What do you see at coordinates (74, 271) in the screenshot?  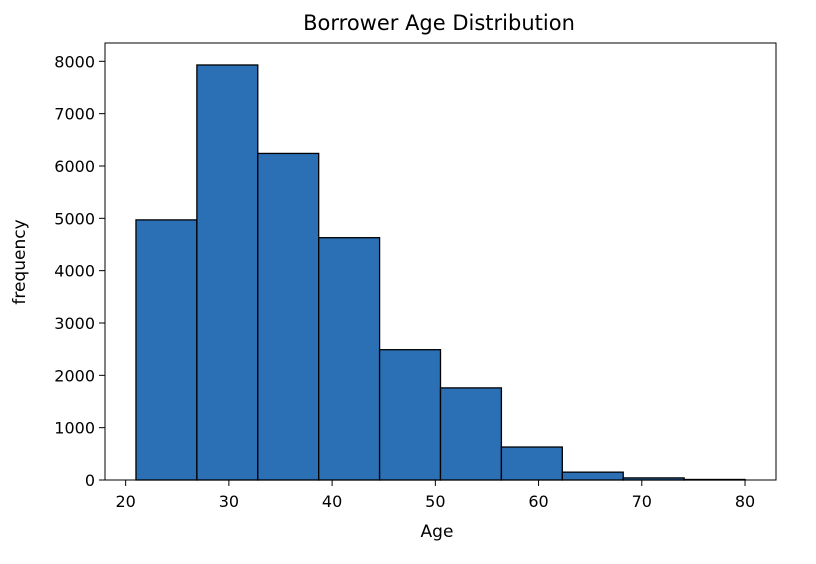 I see `y-tick-label: 4000` at bounding box center [74, 271].